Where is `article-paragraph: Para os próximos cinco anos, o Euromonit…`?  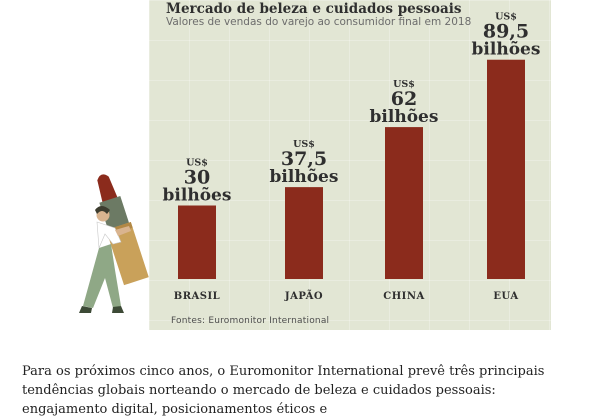 article-paragraph: Para os próximos cinco anos, o Euromonit… is located at coordinates (283, 390).